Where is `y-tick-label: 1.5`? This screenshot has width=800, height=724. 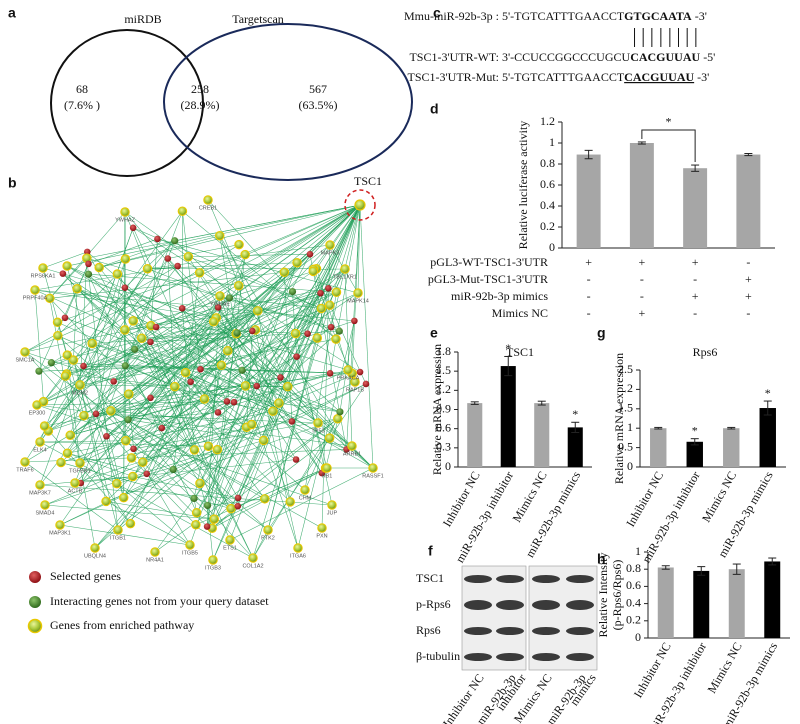 y-tick-label: 1.5 is located at coordinates (625, 408).